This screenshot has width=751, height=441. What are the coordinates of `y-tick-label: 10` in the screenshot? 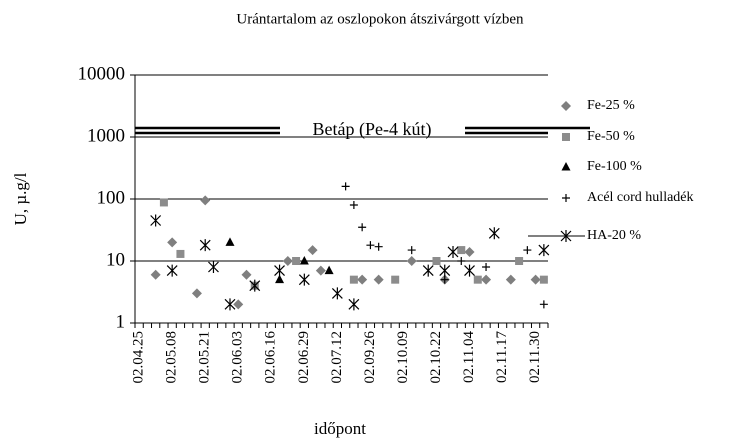 It's located at (115, 259).